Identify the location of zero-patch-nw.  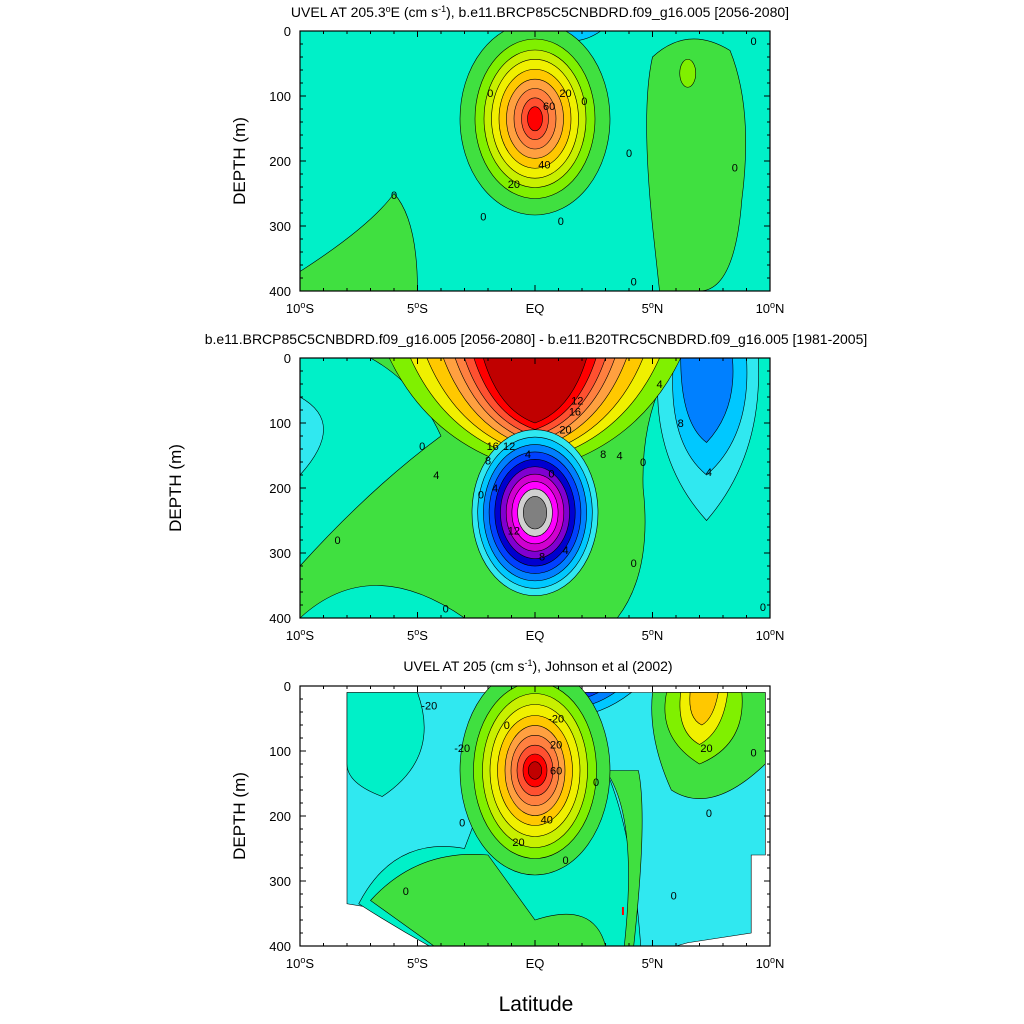
(385, 744).